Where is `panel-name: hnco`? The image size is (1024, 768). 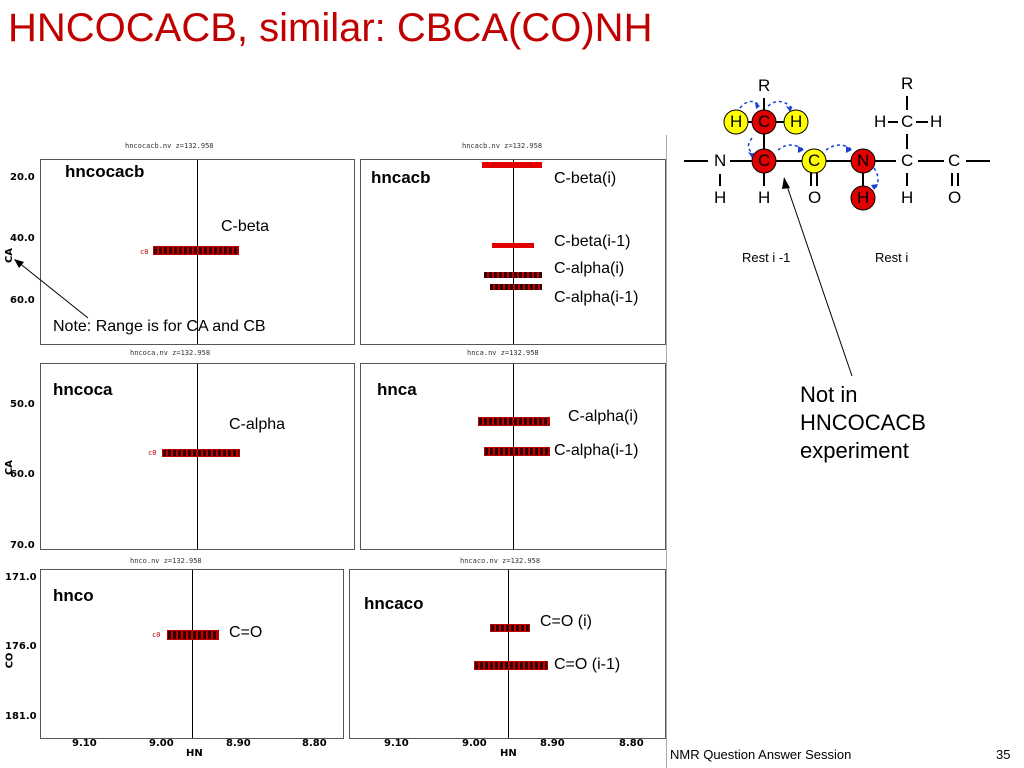
panel-name: hnco is located at coordinates (73, 595).